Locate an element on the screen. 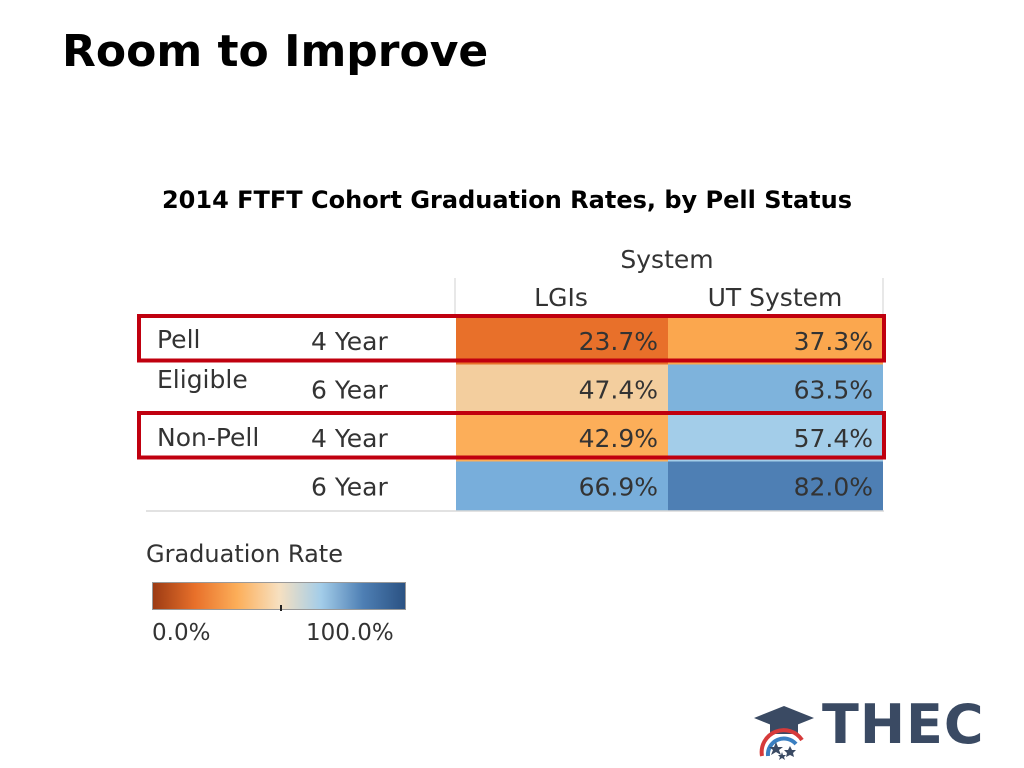 This screenshot has height=768, width=1024. cell-value-label: 42.9% is located at coordinates (618, 438).